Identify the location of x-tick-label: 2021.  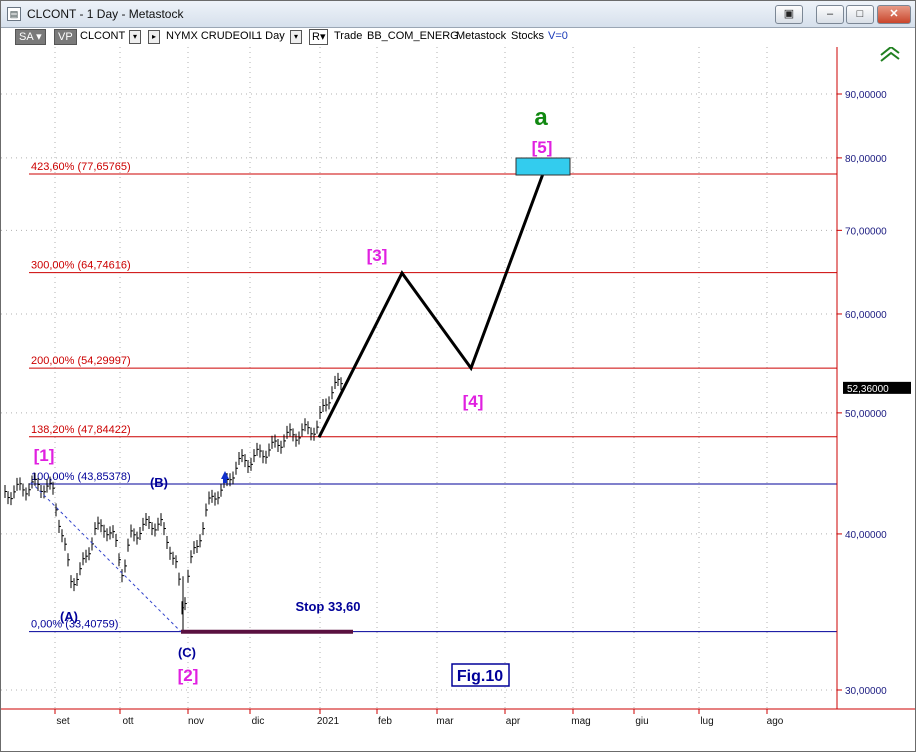
(328, 721).